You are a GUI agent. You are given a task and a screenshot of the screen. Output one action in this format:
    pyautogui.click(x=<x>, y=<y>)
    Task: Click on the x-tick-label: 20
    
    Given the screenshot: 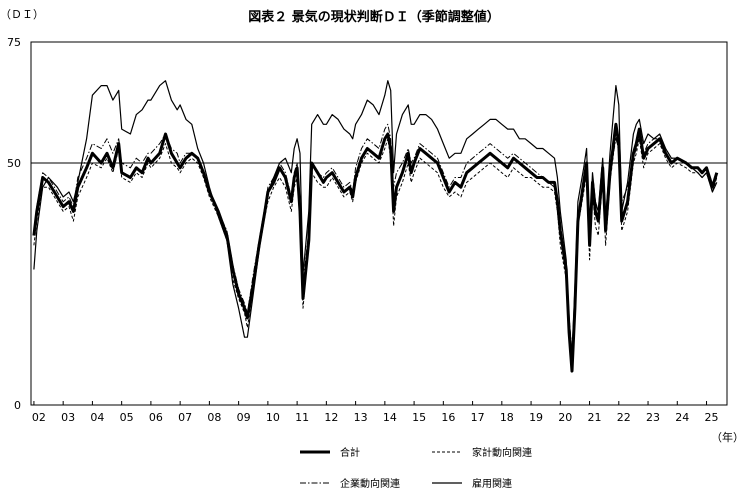 What is the action you would take?
    pyautogui.click(x=565, y=417)
    